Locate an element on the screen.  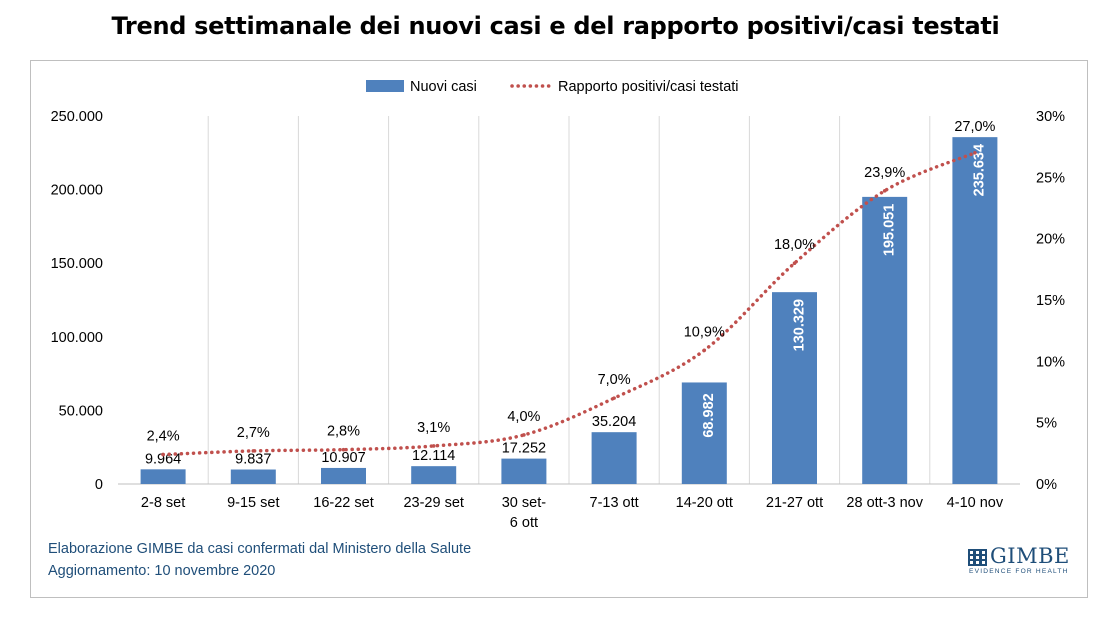
x-tick-label: 6 ott is located at coordinates (524, 523).